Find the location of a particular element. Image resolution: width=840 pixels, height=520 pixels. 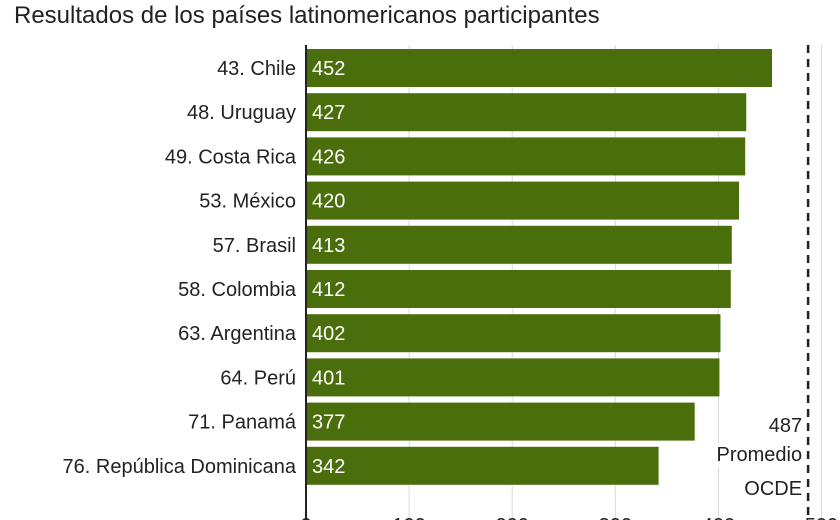

category-label: 53. México is located at coordinates (247, 202).